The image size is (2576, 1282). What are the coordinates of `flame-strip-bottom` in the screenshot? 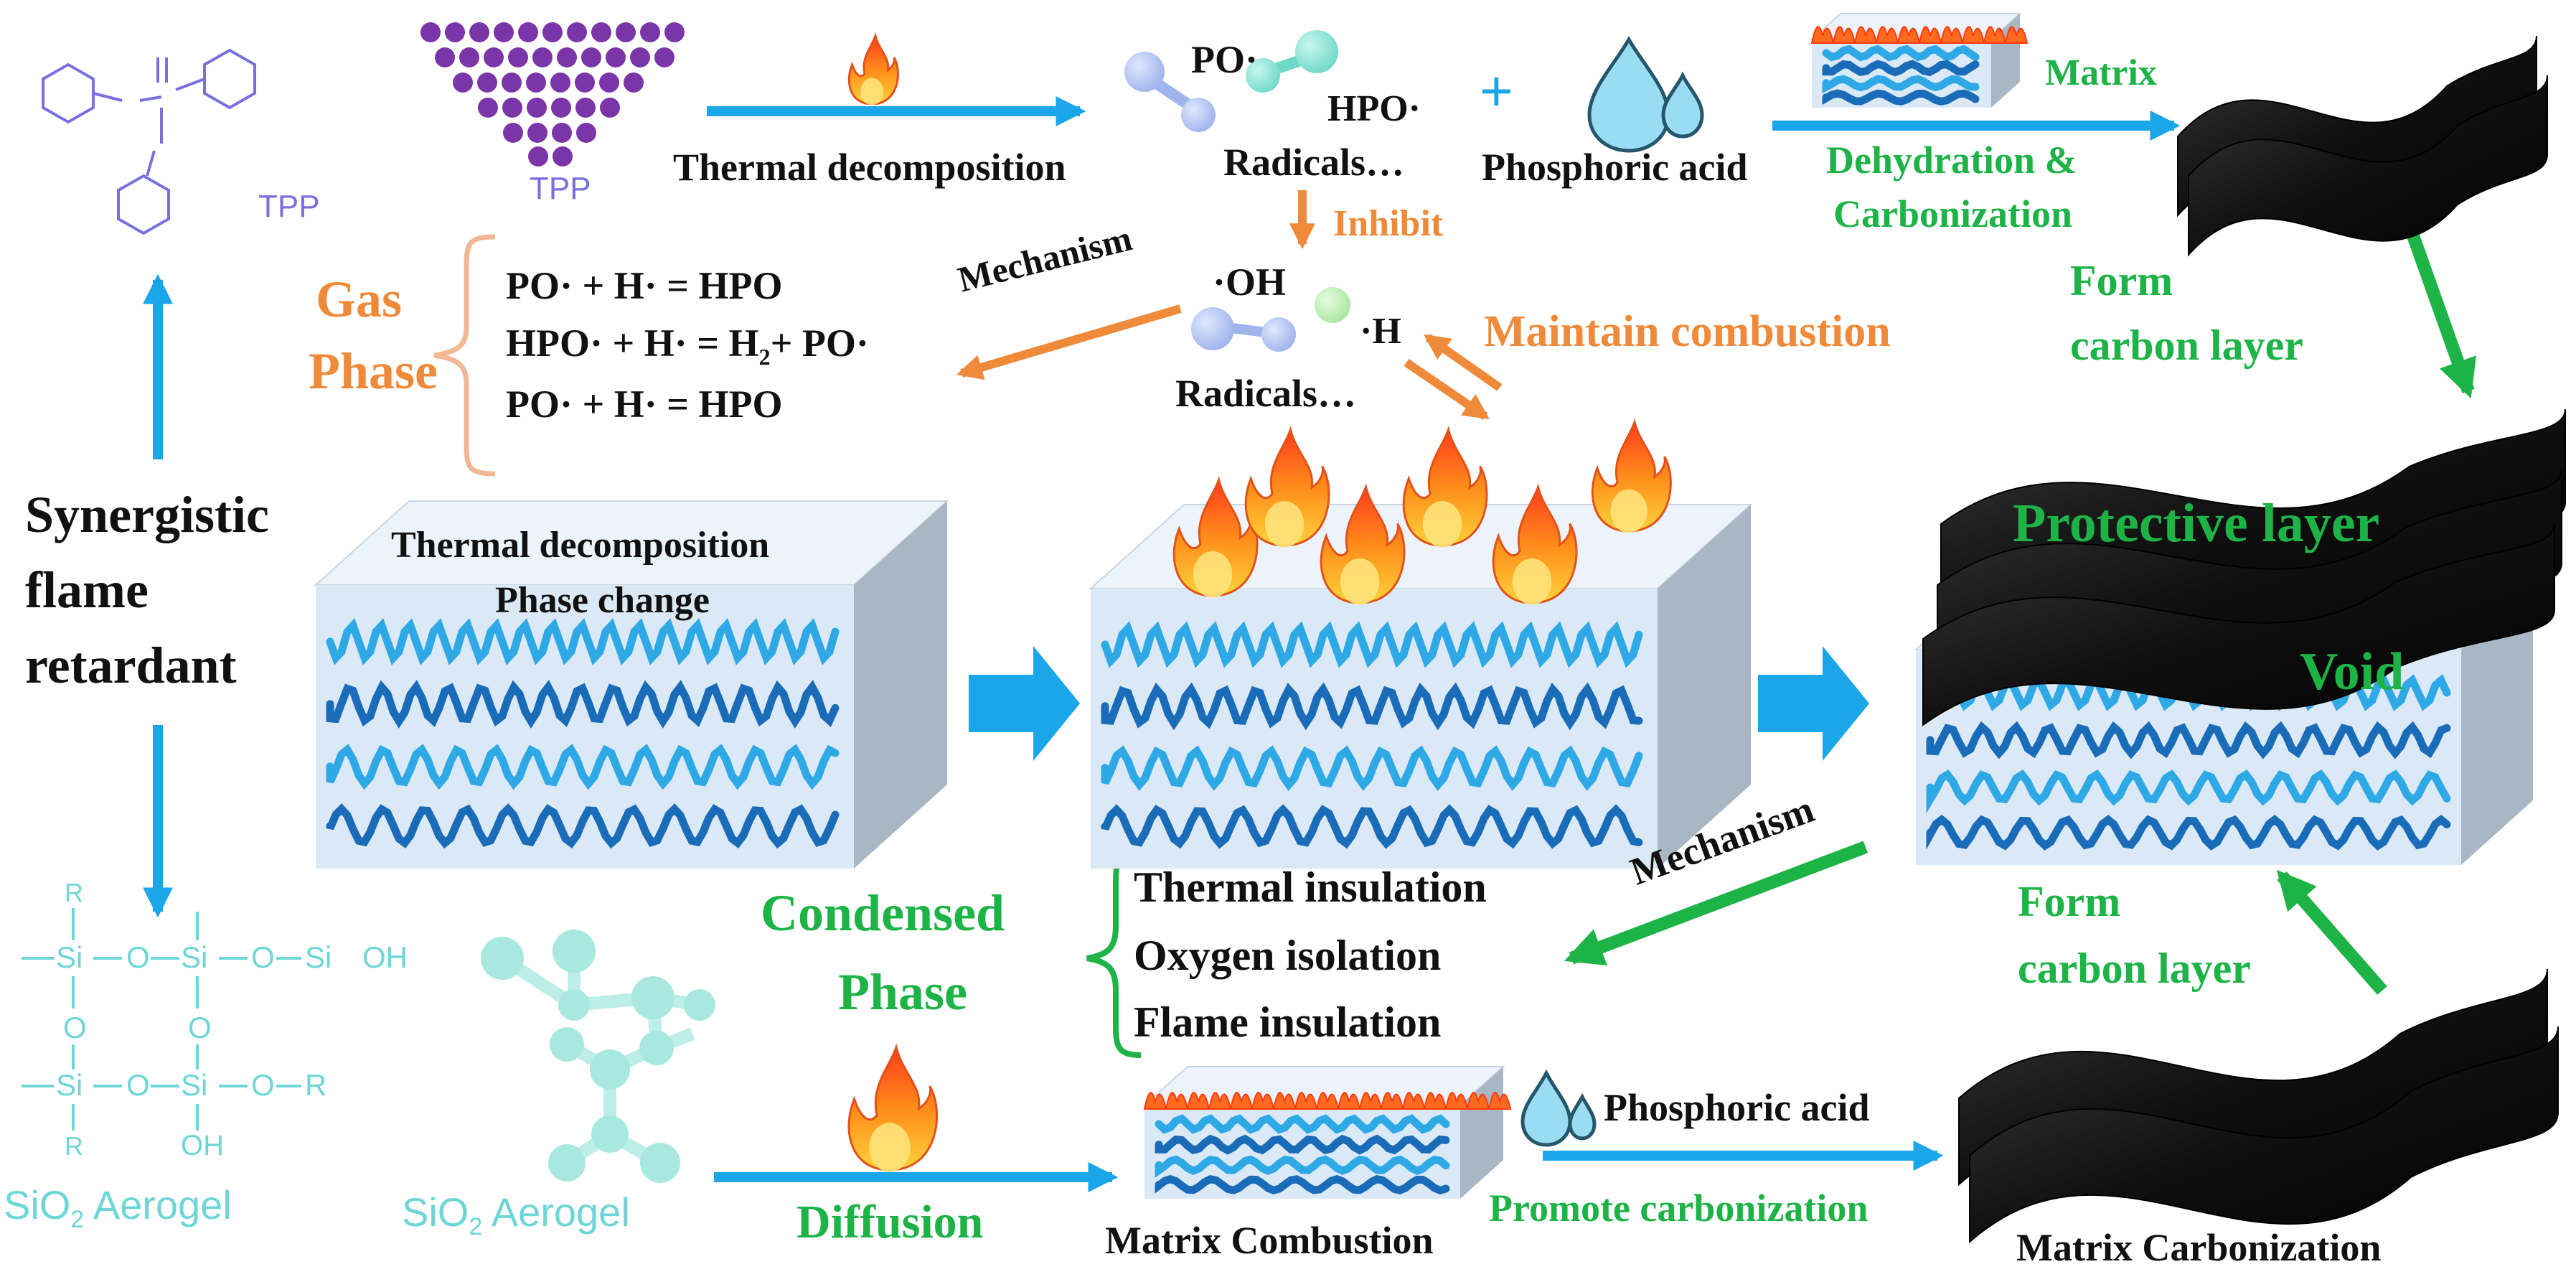 It's located at (1327, 1101).